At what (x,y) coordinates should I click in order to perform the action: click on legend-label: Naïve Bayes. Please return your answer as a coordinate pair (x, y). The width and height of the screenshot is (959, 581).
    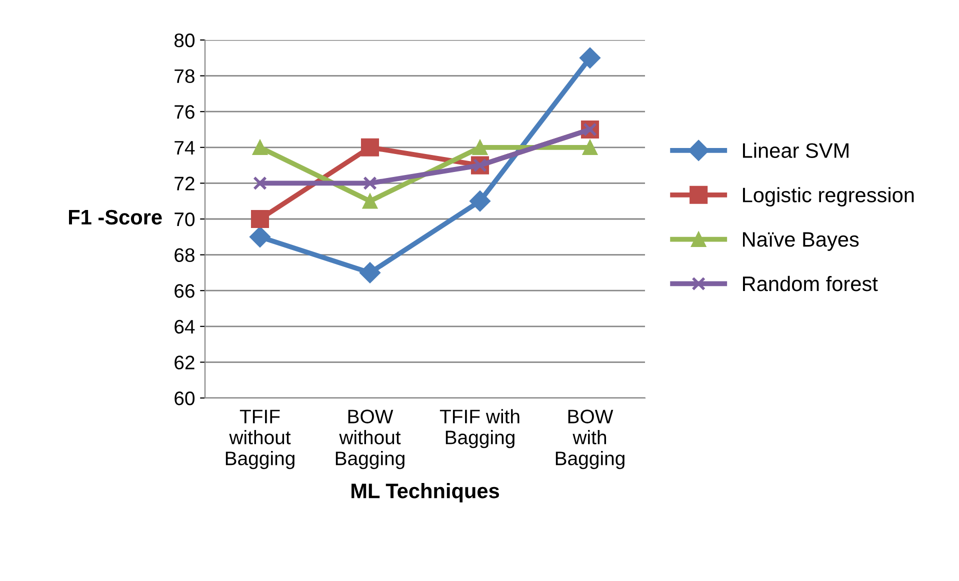
    Looking at the image, I should click on (801, 241).